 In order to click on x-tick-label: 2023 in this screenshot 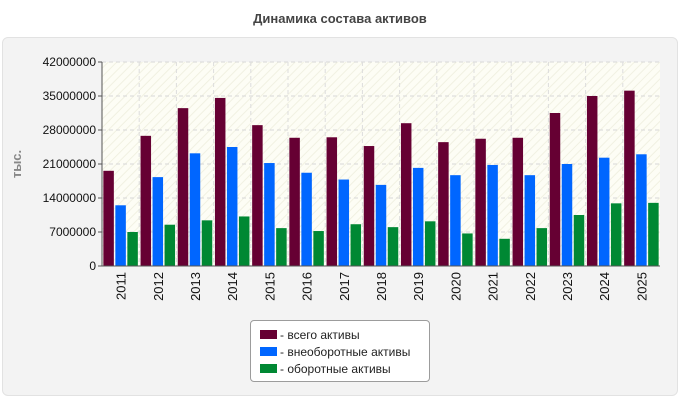, I will do `click(567, 286)`.